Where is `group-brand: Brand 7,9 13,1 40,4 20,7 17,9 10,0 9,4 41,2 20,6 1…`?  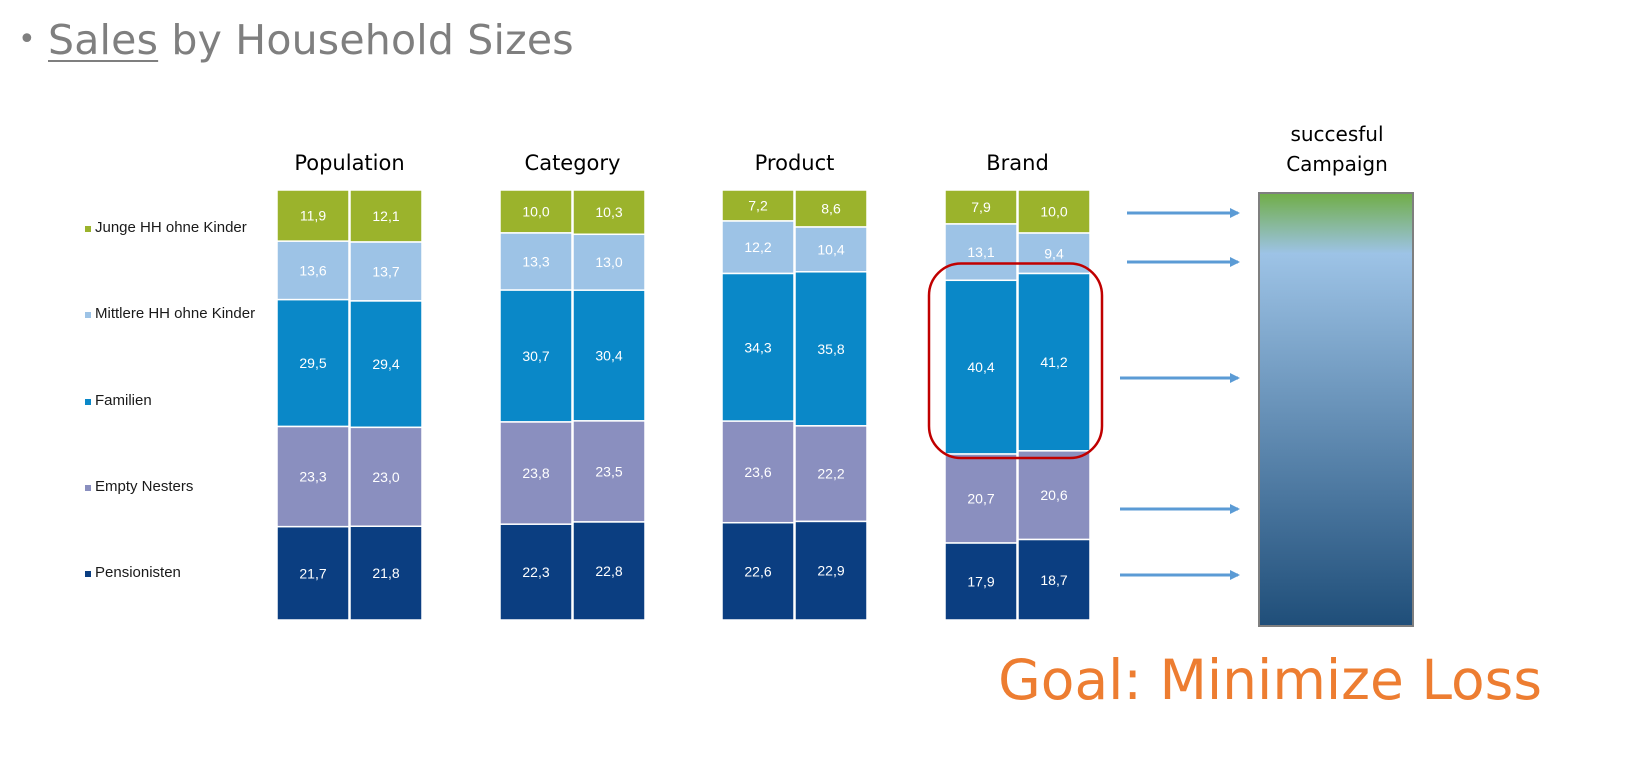
group-brand: Brand 7,9 13,1 40,4 20,7 17,9 10,0 9,4 41,2 20,6 1… is located at coordinates (1017, 386).